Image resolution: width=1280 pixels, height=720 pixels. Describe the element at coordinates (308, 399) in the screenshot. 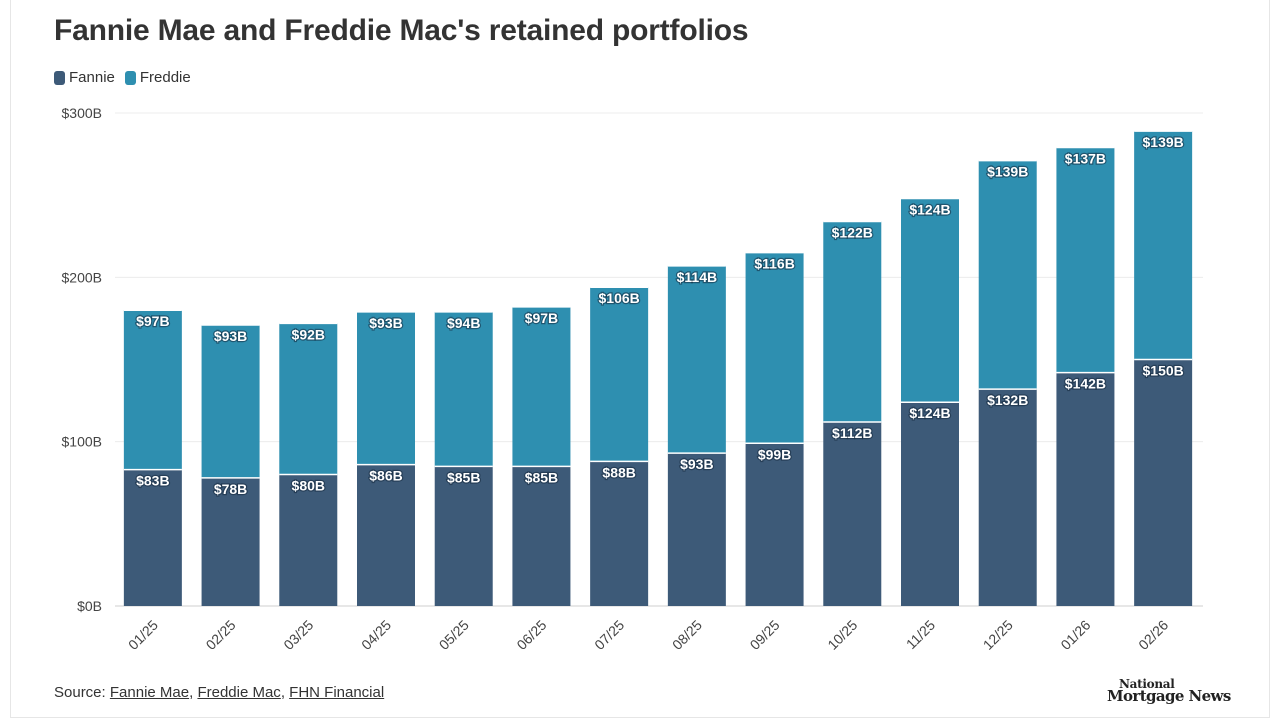

I see `bar-freddie-03/25` at that location.